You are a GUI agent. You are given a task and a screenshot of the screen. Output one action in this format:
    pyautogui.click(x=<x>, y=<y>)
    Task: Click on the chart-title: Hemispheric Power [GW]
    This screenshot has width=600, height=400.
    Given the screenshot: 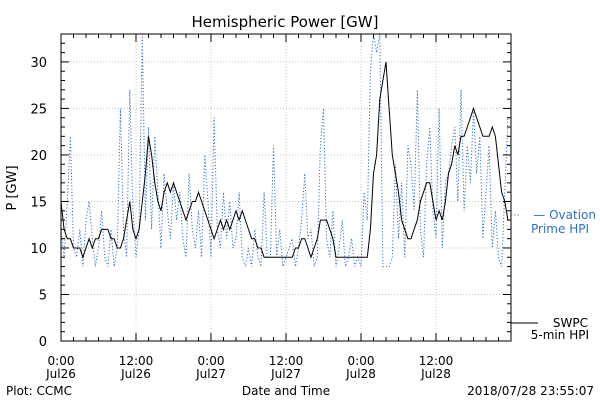 What is the action you would take?
    pyautogui.click(x=285, y=22)
    